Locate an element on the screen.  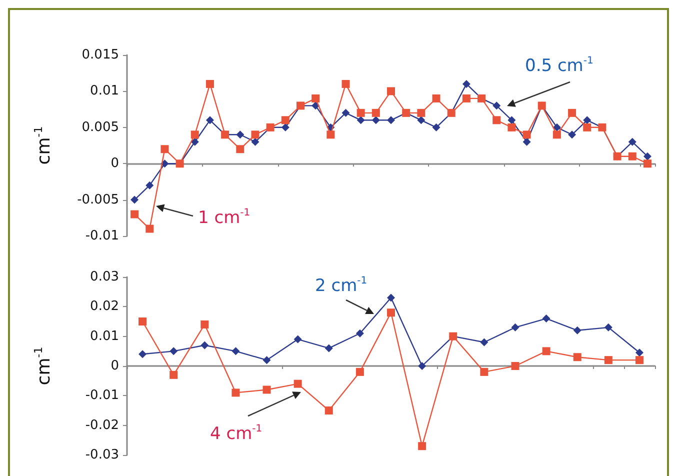
y-tick-label: -0.03 is located at coordinates (102, 455).